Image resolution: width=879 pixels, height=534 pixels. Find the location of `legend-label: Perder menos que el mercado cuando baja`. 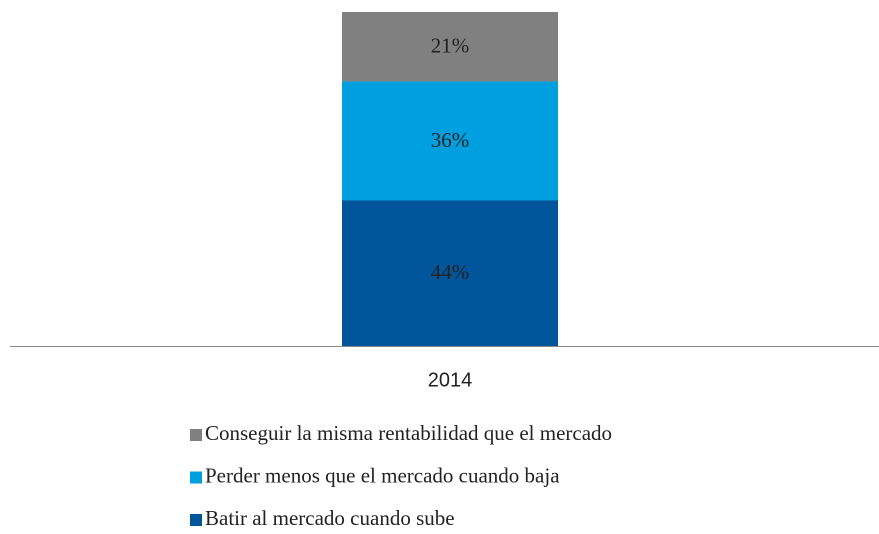

legend-label: Perder menos que el mercado cuando baja is located at coordinates (382, 475).